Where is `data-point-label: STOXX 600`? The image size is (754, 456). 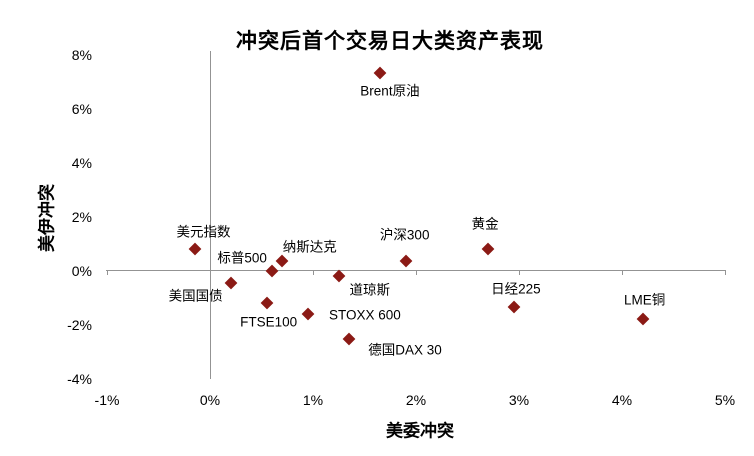 data-point-label: STOXX 600 is located at coordinates (364, 314).